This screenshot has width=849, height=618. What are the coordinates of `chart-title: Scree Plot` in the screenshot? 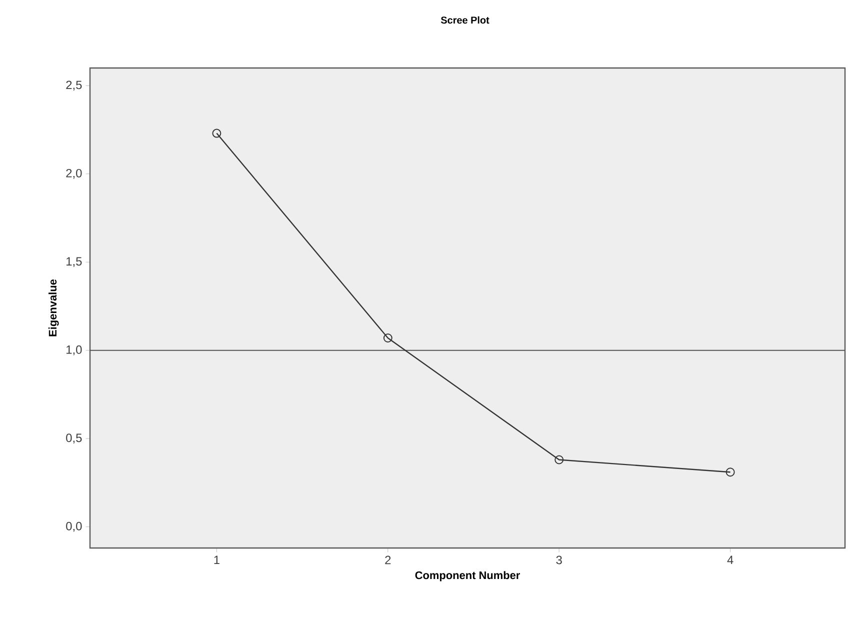 It's located at (465, 20).